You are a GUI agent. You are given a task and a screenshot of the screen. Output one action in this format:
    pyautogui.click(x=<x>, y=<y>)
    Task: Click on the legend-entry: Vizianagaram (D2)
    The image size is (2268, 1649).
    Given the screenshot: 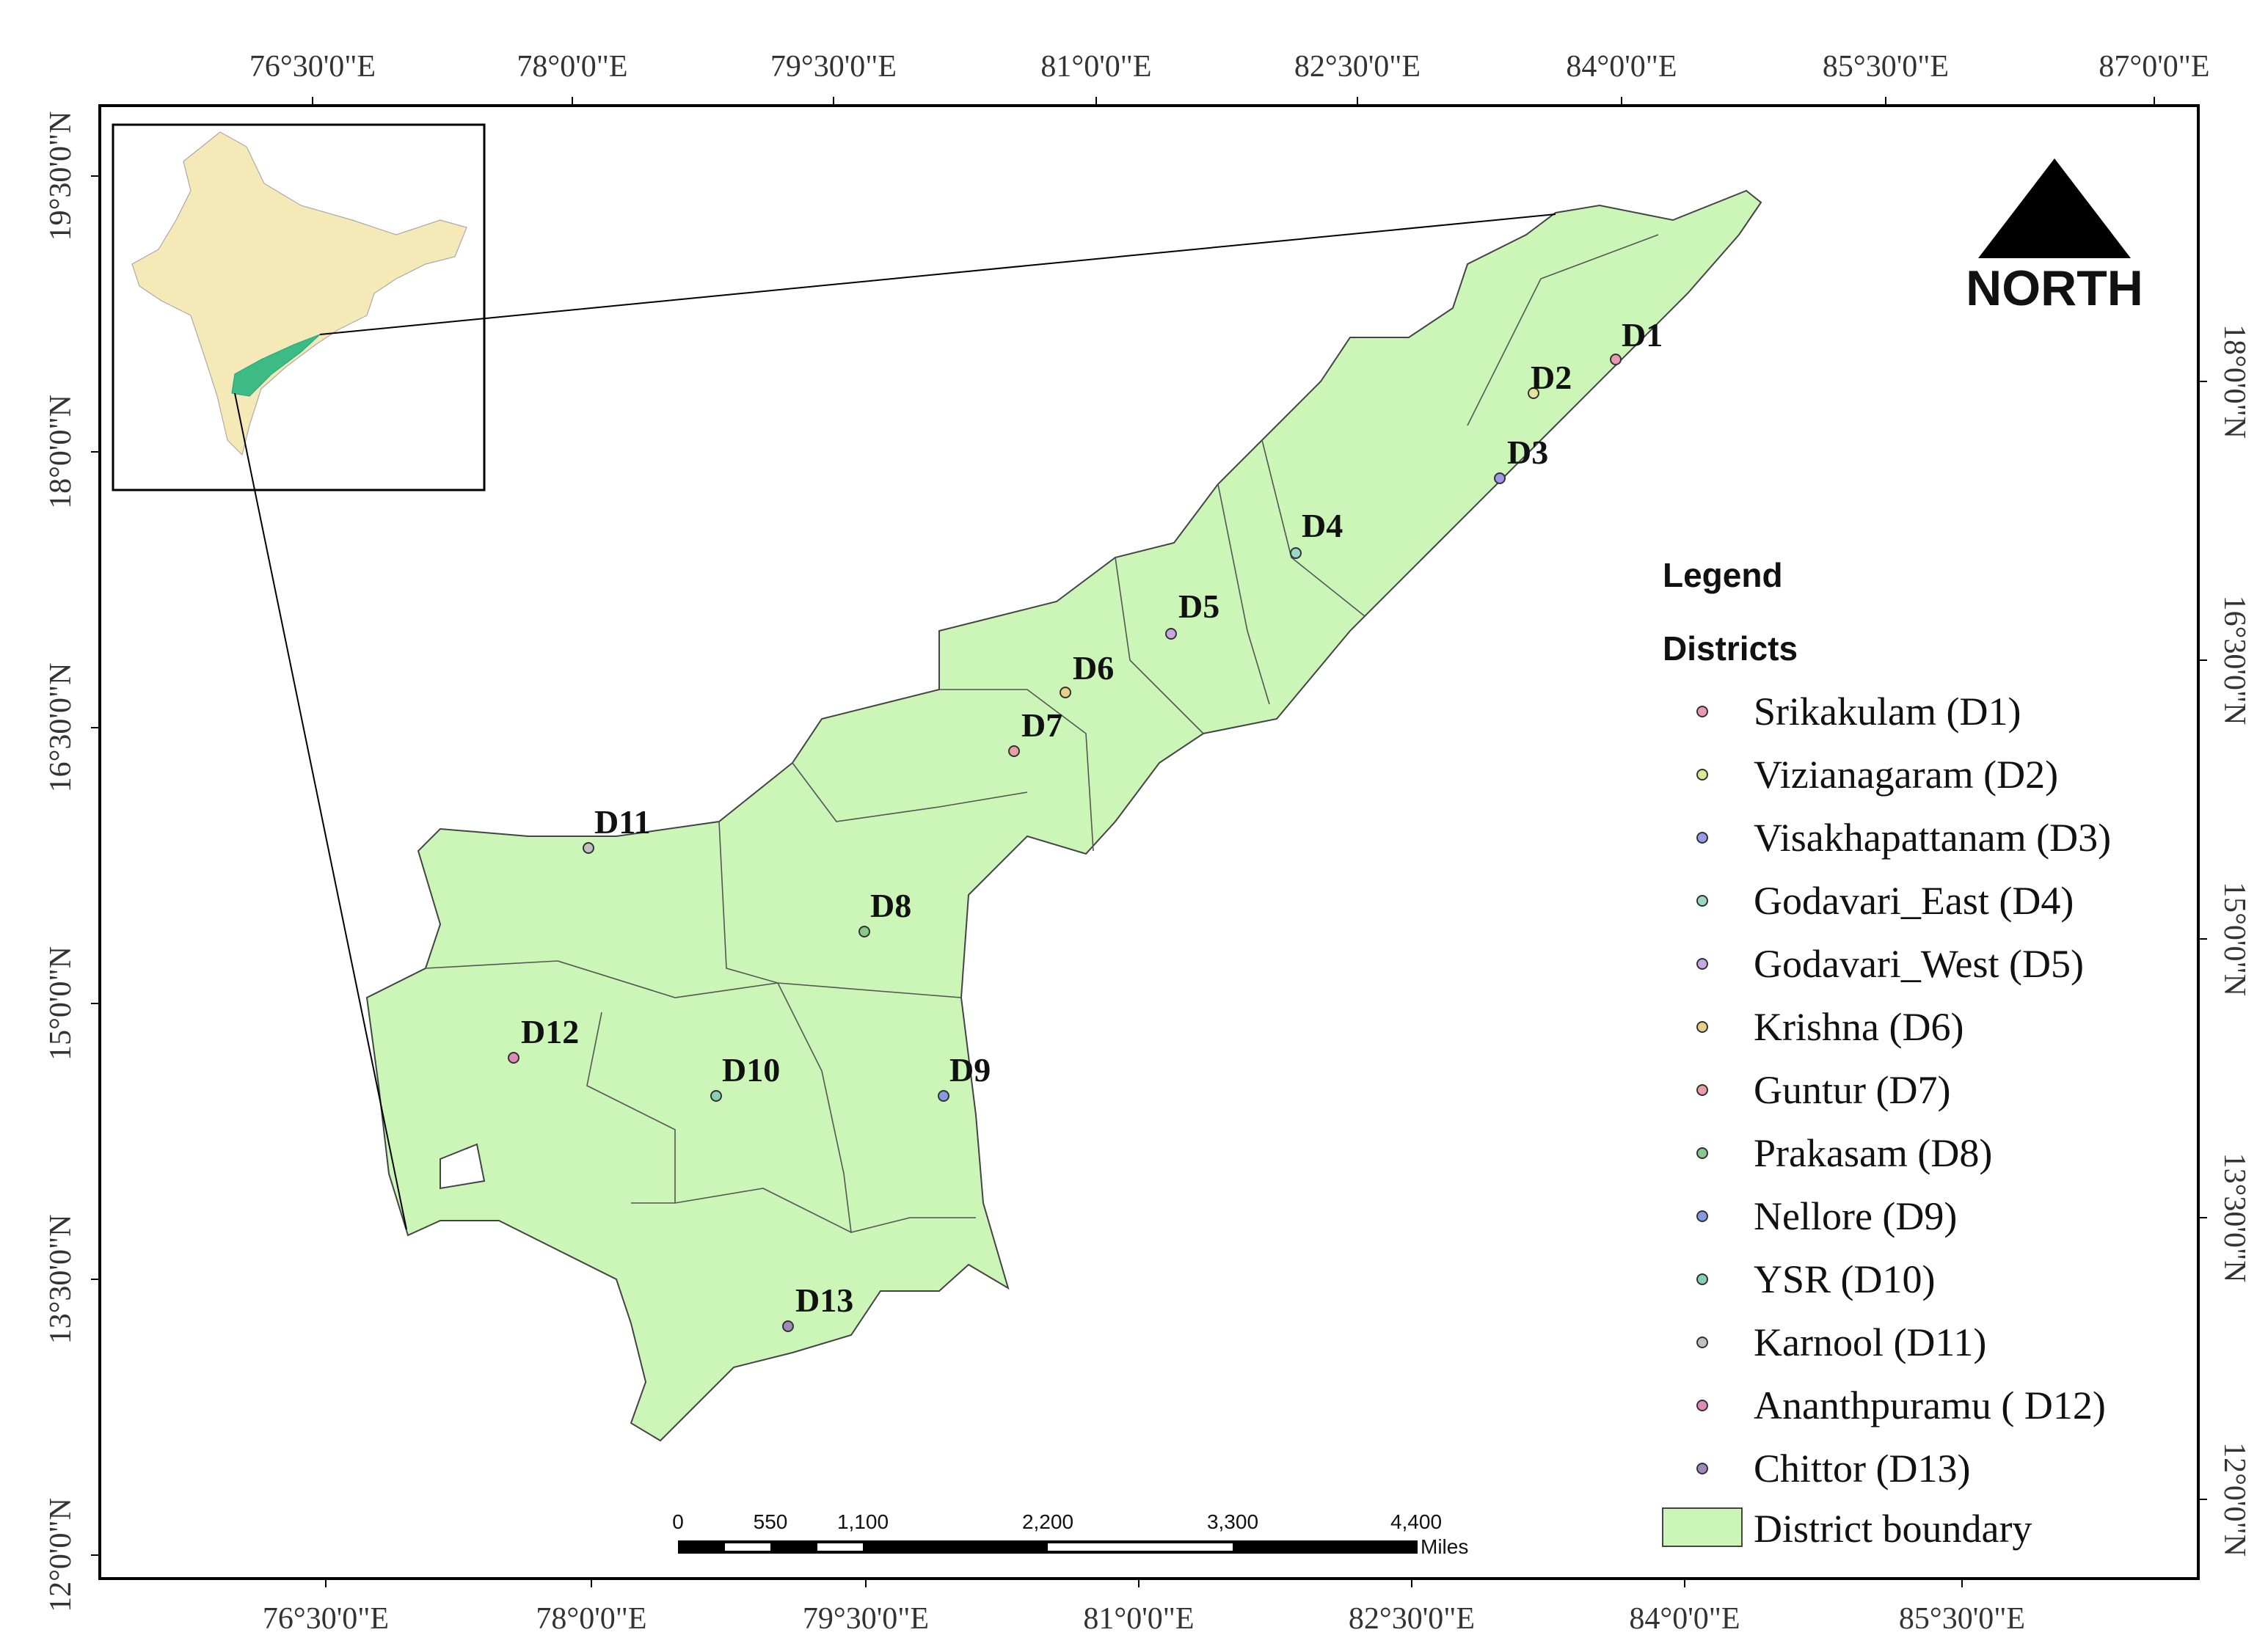 What is the action you would take?
    pyautogui.click(x=1906, y=775)
    